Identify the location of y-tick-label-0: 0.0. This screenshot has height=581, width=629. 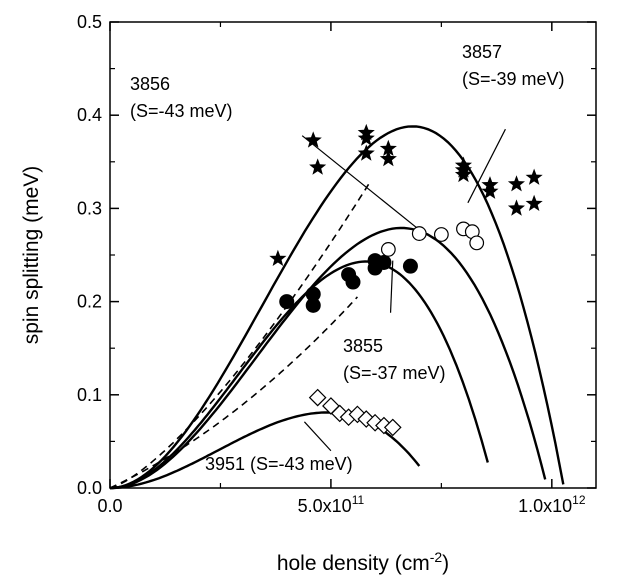
(89, 488).